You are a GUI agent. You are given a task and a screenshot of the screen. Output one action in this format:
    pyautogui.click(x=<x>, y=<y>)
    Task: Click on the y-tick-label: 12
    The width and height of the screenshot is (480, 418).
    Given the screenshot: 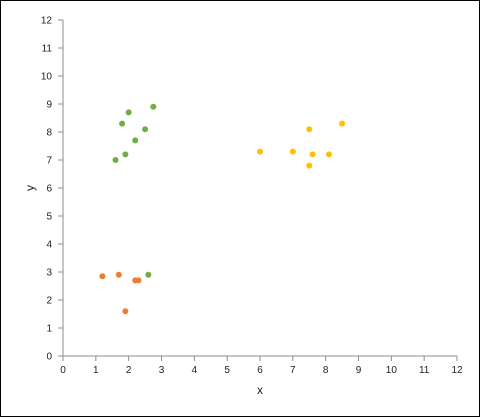 What is the action you would take?
    pyautogui.click(x=47, y=21)
    